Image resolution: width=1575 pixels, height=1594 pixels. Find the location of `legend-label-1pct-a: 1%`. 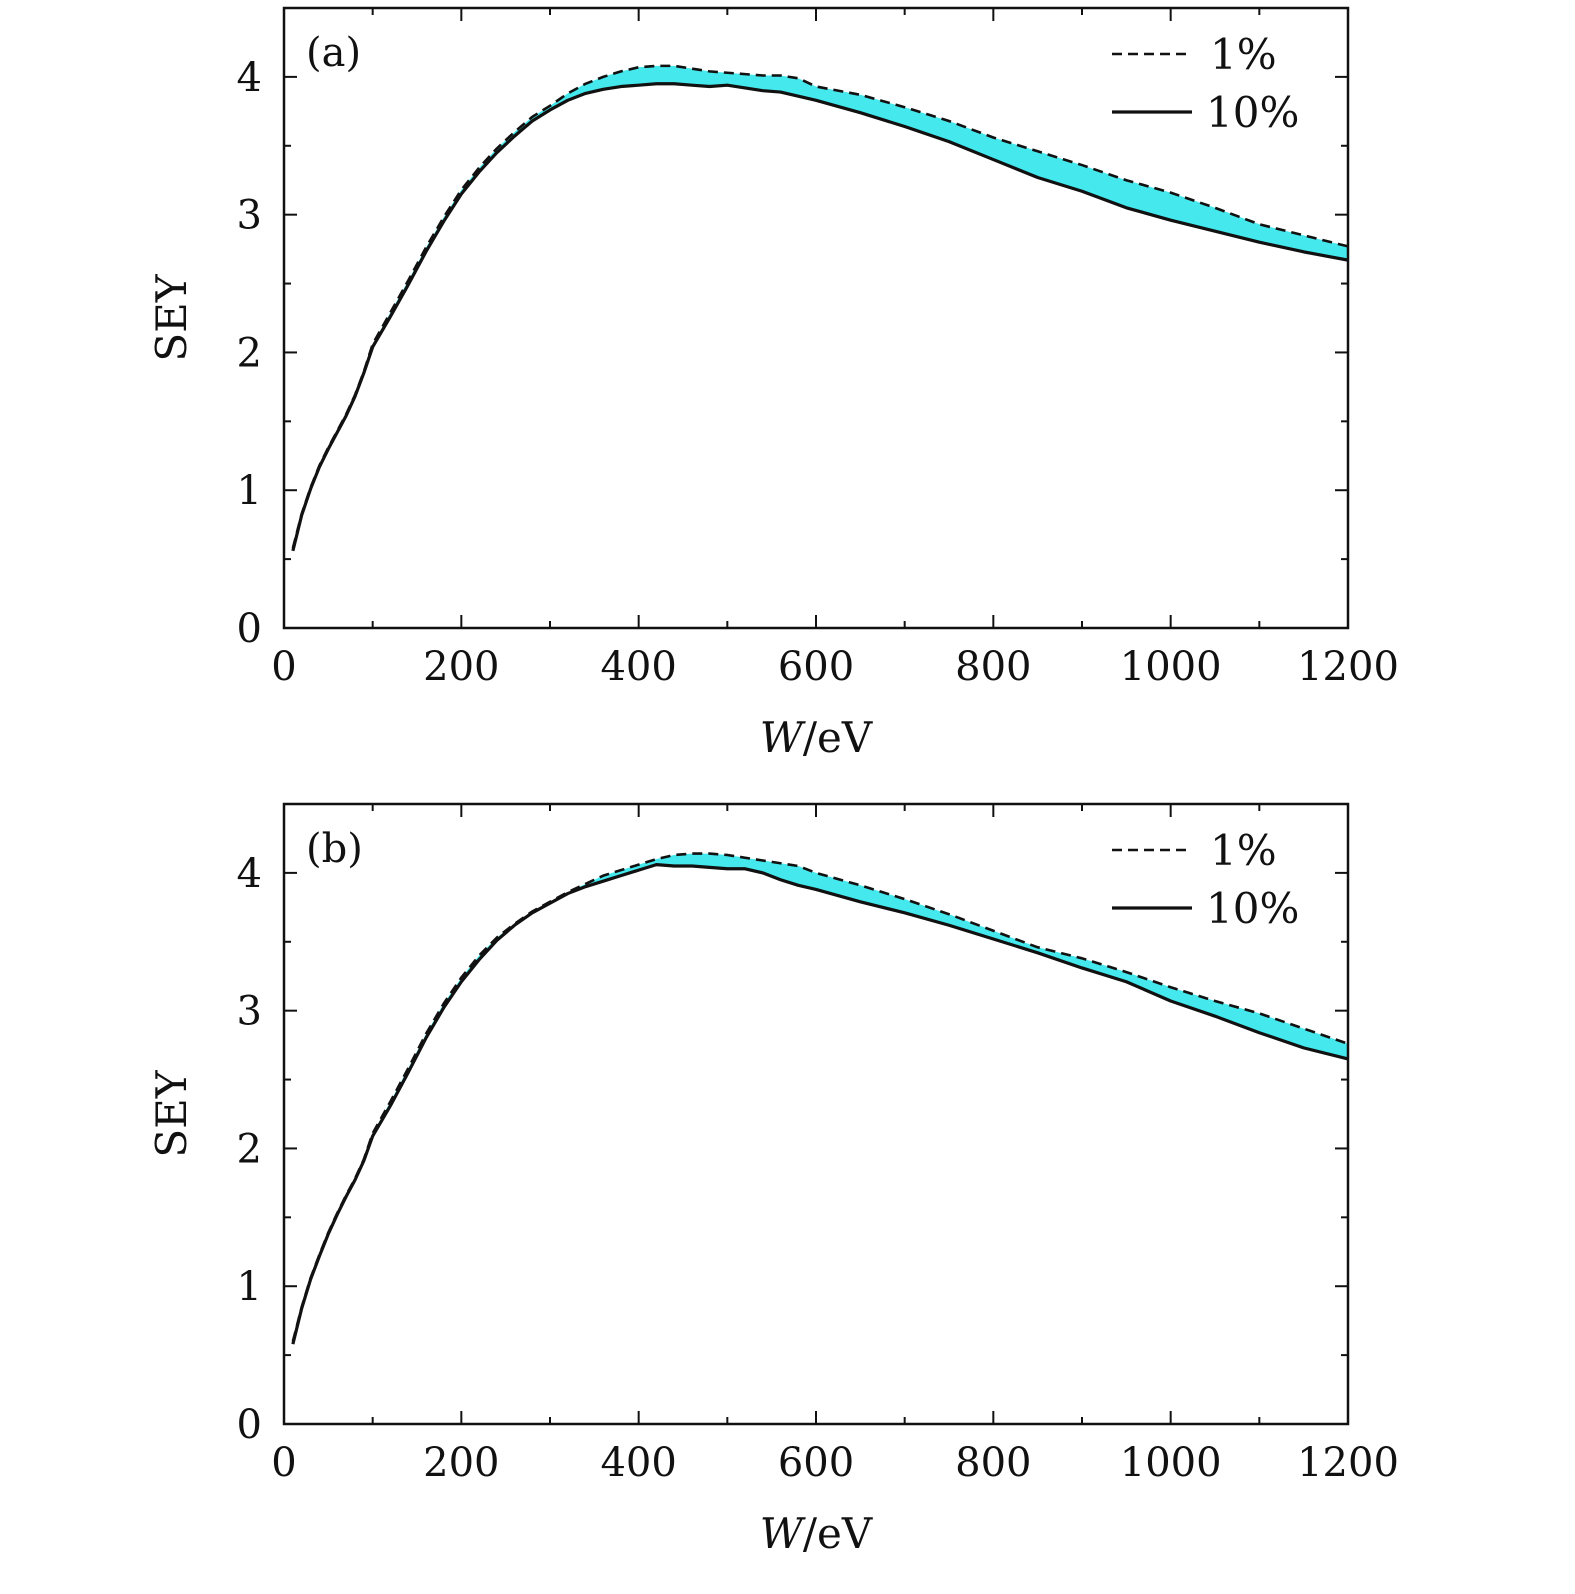

legend-label-1pct-a: 1% is located at coordinates (1243, 54).